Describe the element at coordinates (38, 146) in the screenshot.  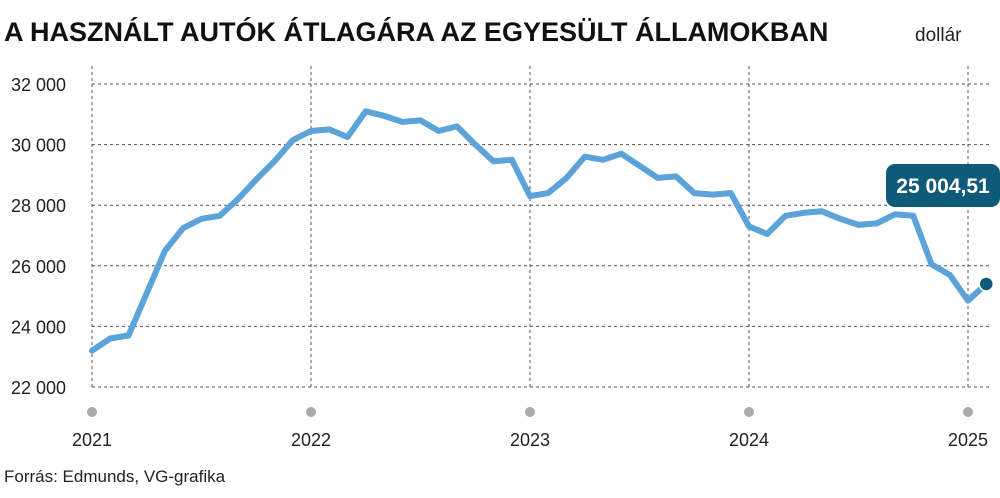
I see `y-tick-label: 30 000` at that location.